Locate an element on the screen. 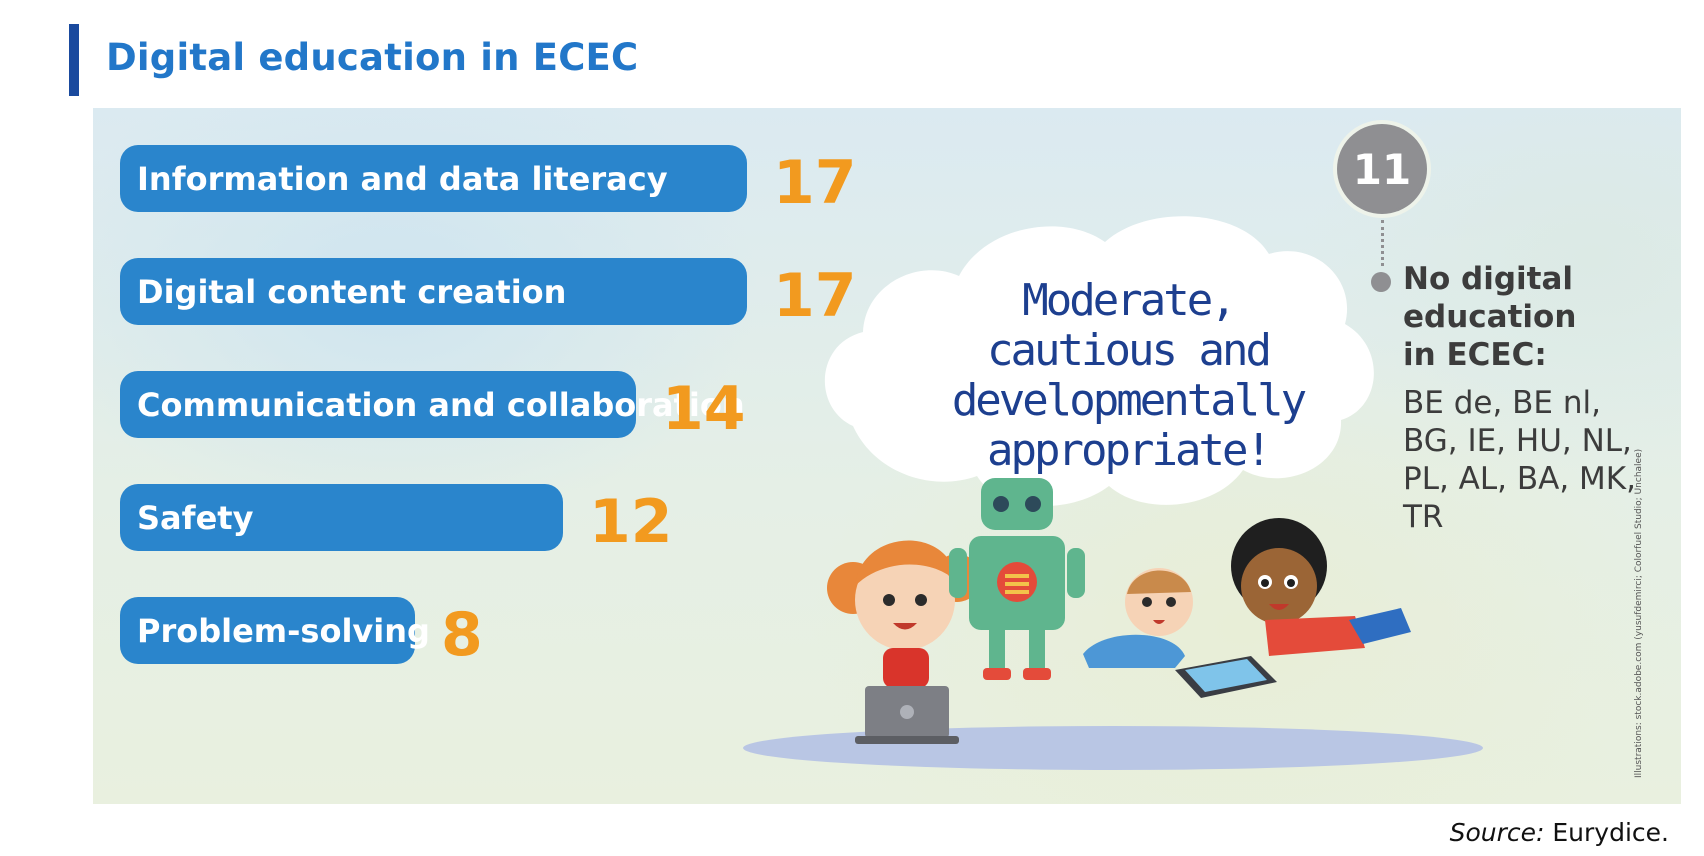 The image size is (1704, 856). bar-label: Digital content creation is located at coordinates (352, 291).